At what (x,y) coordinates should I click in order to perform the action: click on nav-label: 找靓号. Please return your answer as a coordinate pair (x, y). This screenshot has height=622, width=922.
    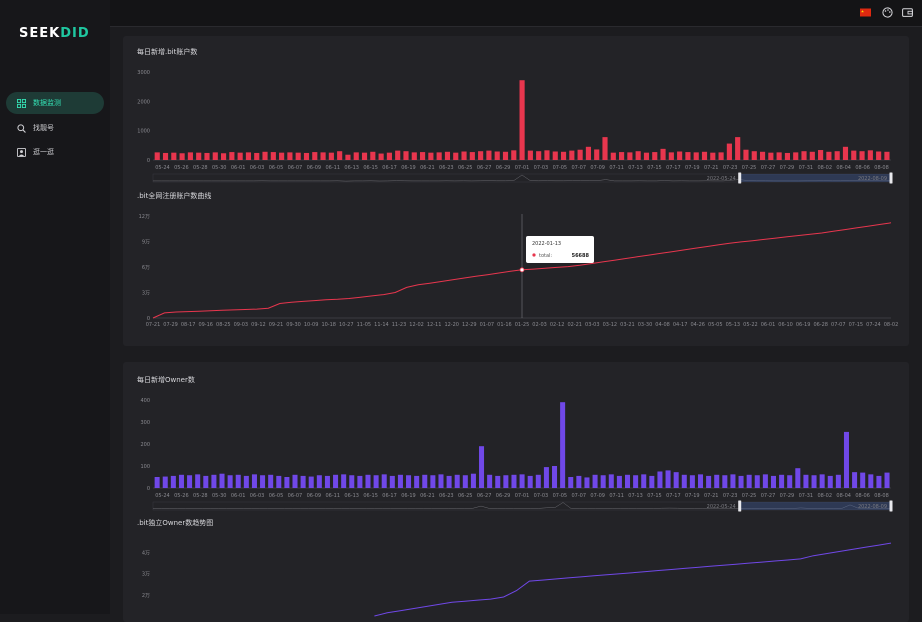
    Looking at the image, I should click on (43, 128).